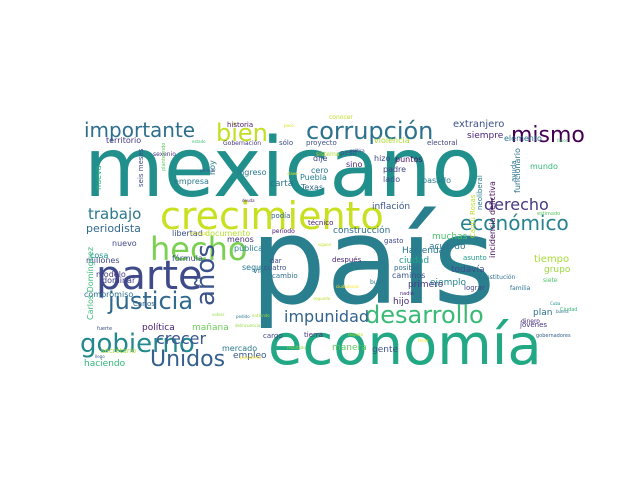 The width and height of the screenshot is (640, 480). Describe the element at coordinates (542, 313) in the screenshot. I see `word-plan: plan` at that location.